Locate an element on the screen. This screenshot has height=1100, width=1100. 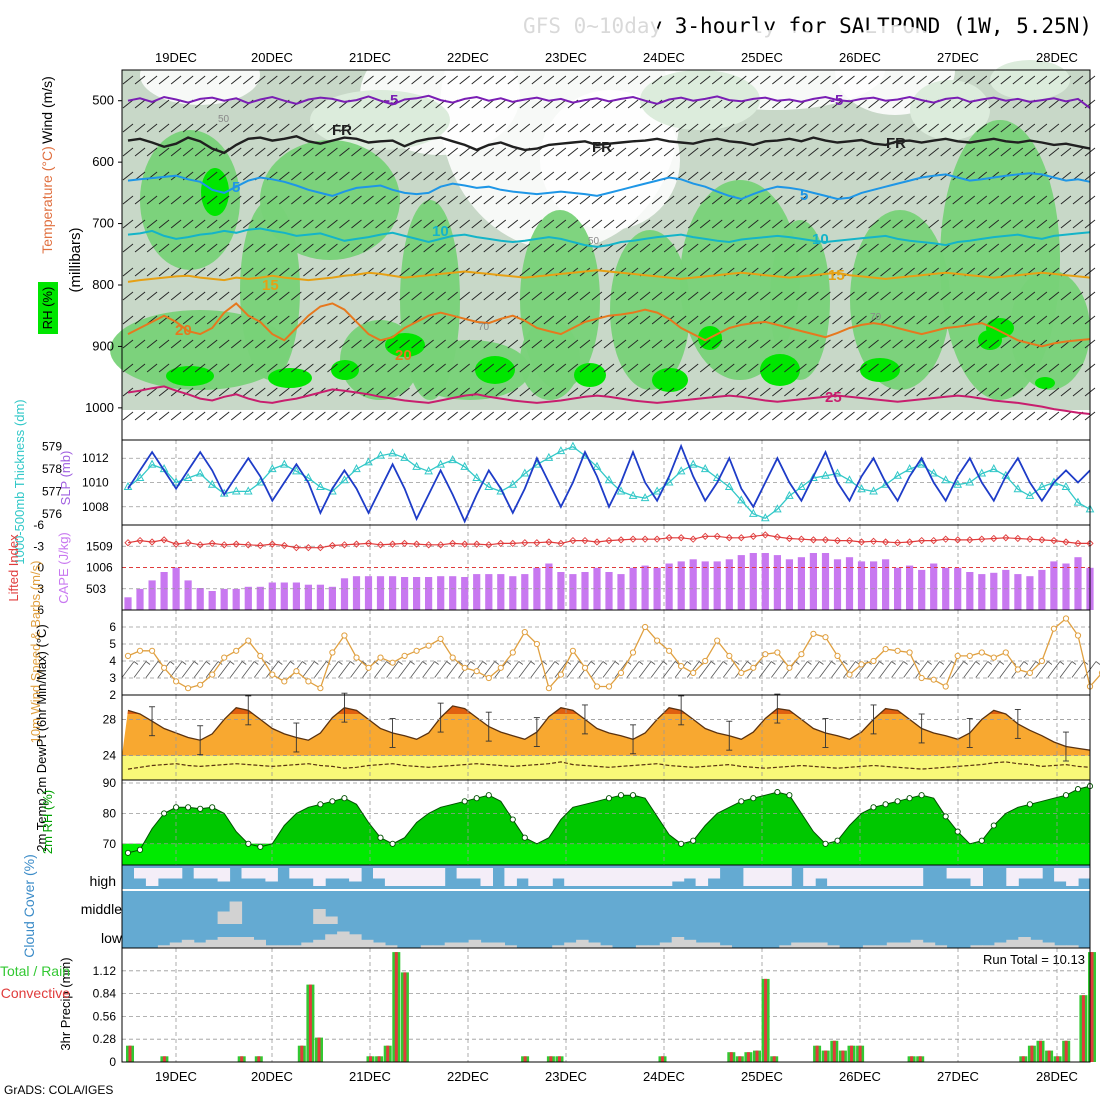
wind-speed-point is located at coordinates (861, 664).